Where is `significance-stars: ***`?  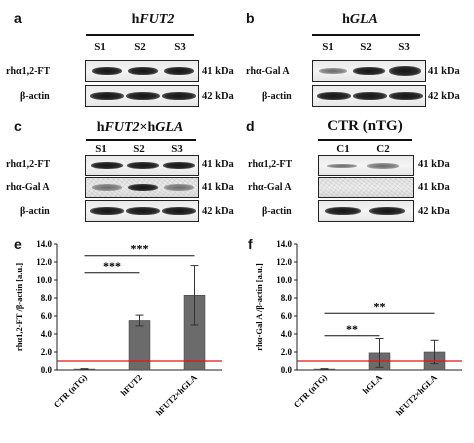
significance-stars: *** is located at coordinates (140, 249).